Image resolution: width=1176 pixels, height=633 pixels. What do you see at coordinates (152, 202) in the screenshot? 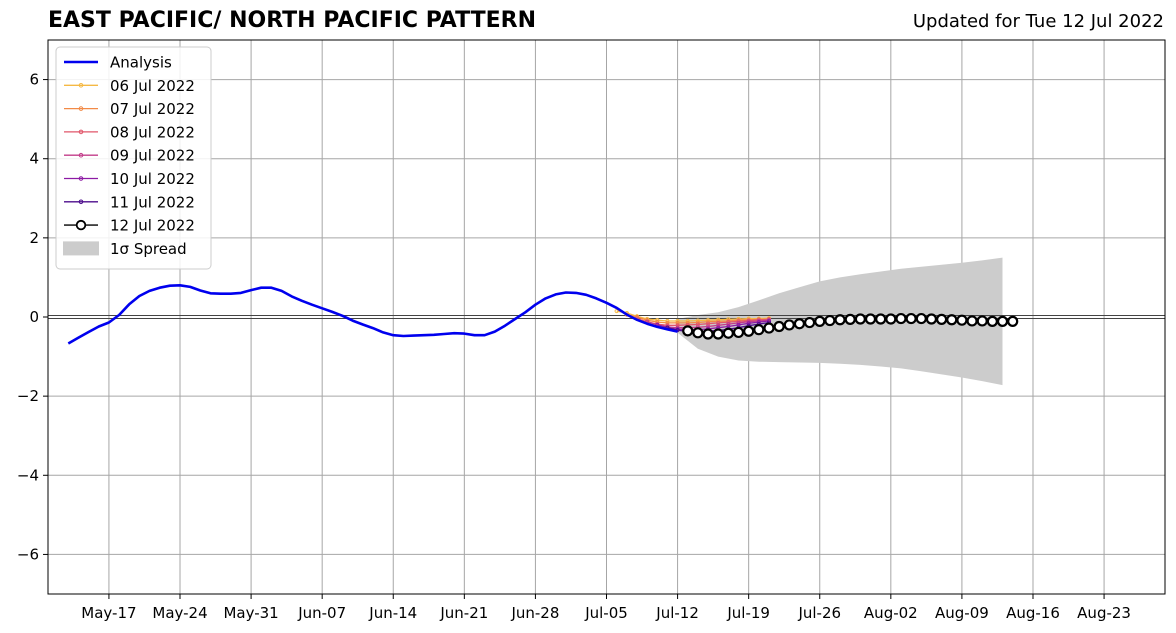
I see `legend-label: 11 Jul 2022` at bounding box center [152, 202].